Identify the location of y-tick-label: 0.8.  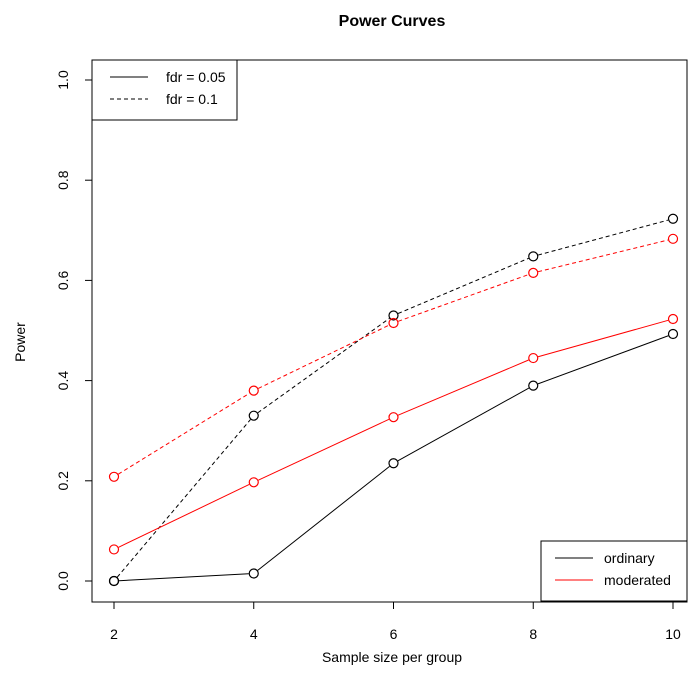
(63, 180).